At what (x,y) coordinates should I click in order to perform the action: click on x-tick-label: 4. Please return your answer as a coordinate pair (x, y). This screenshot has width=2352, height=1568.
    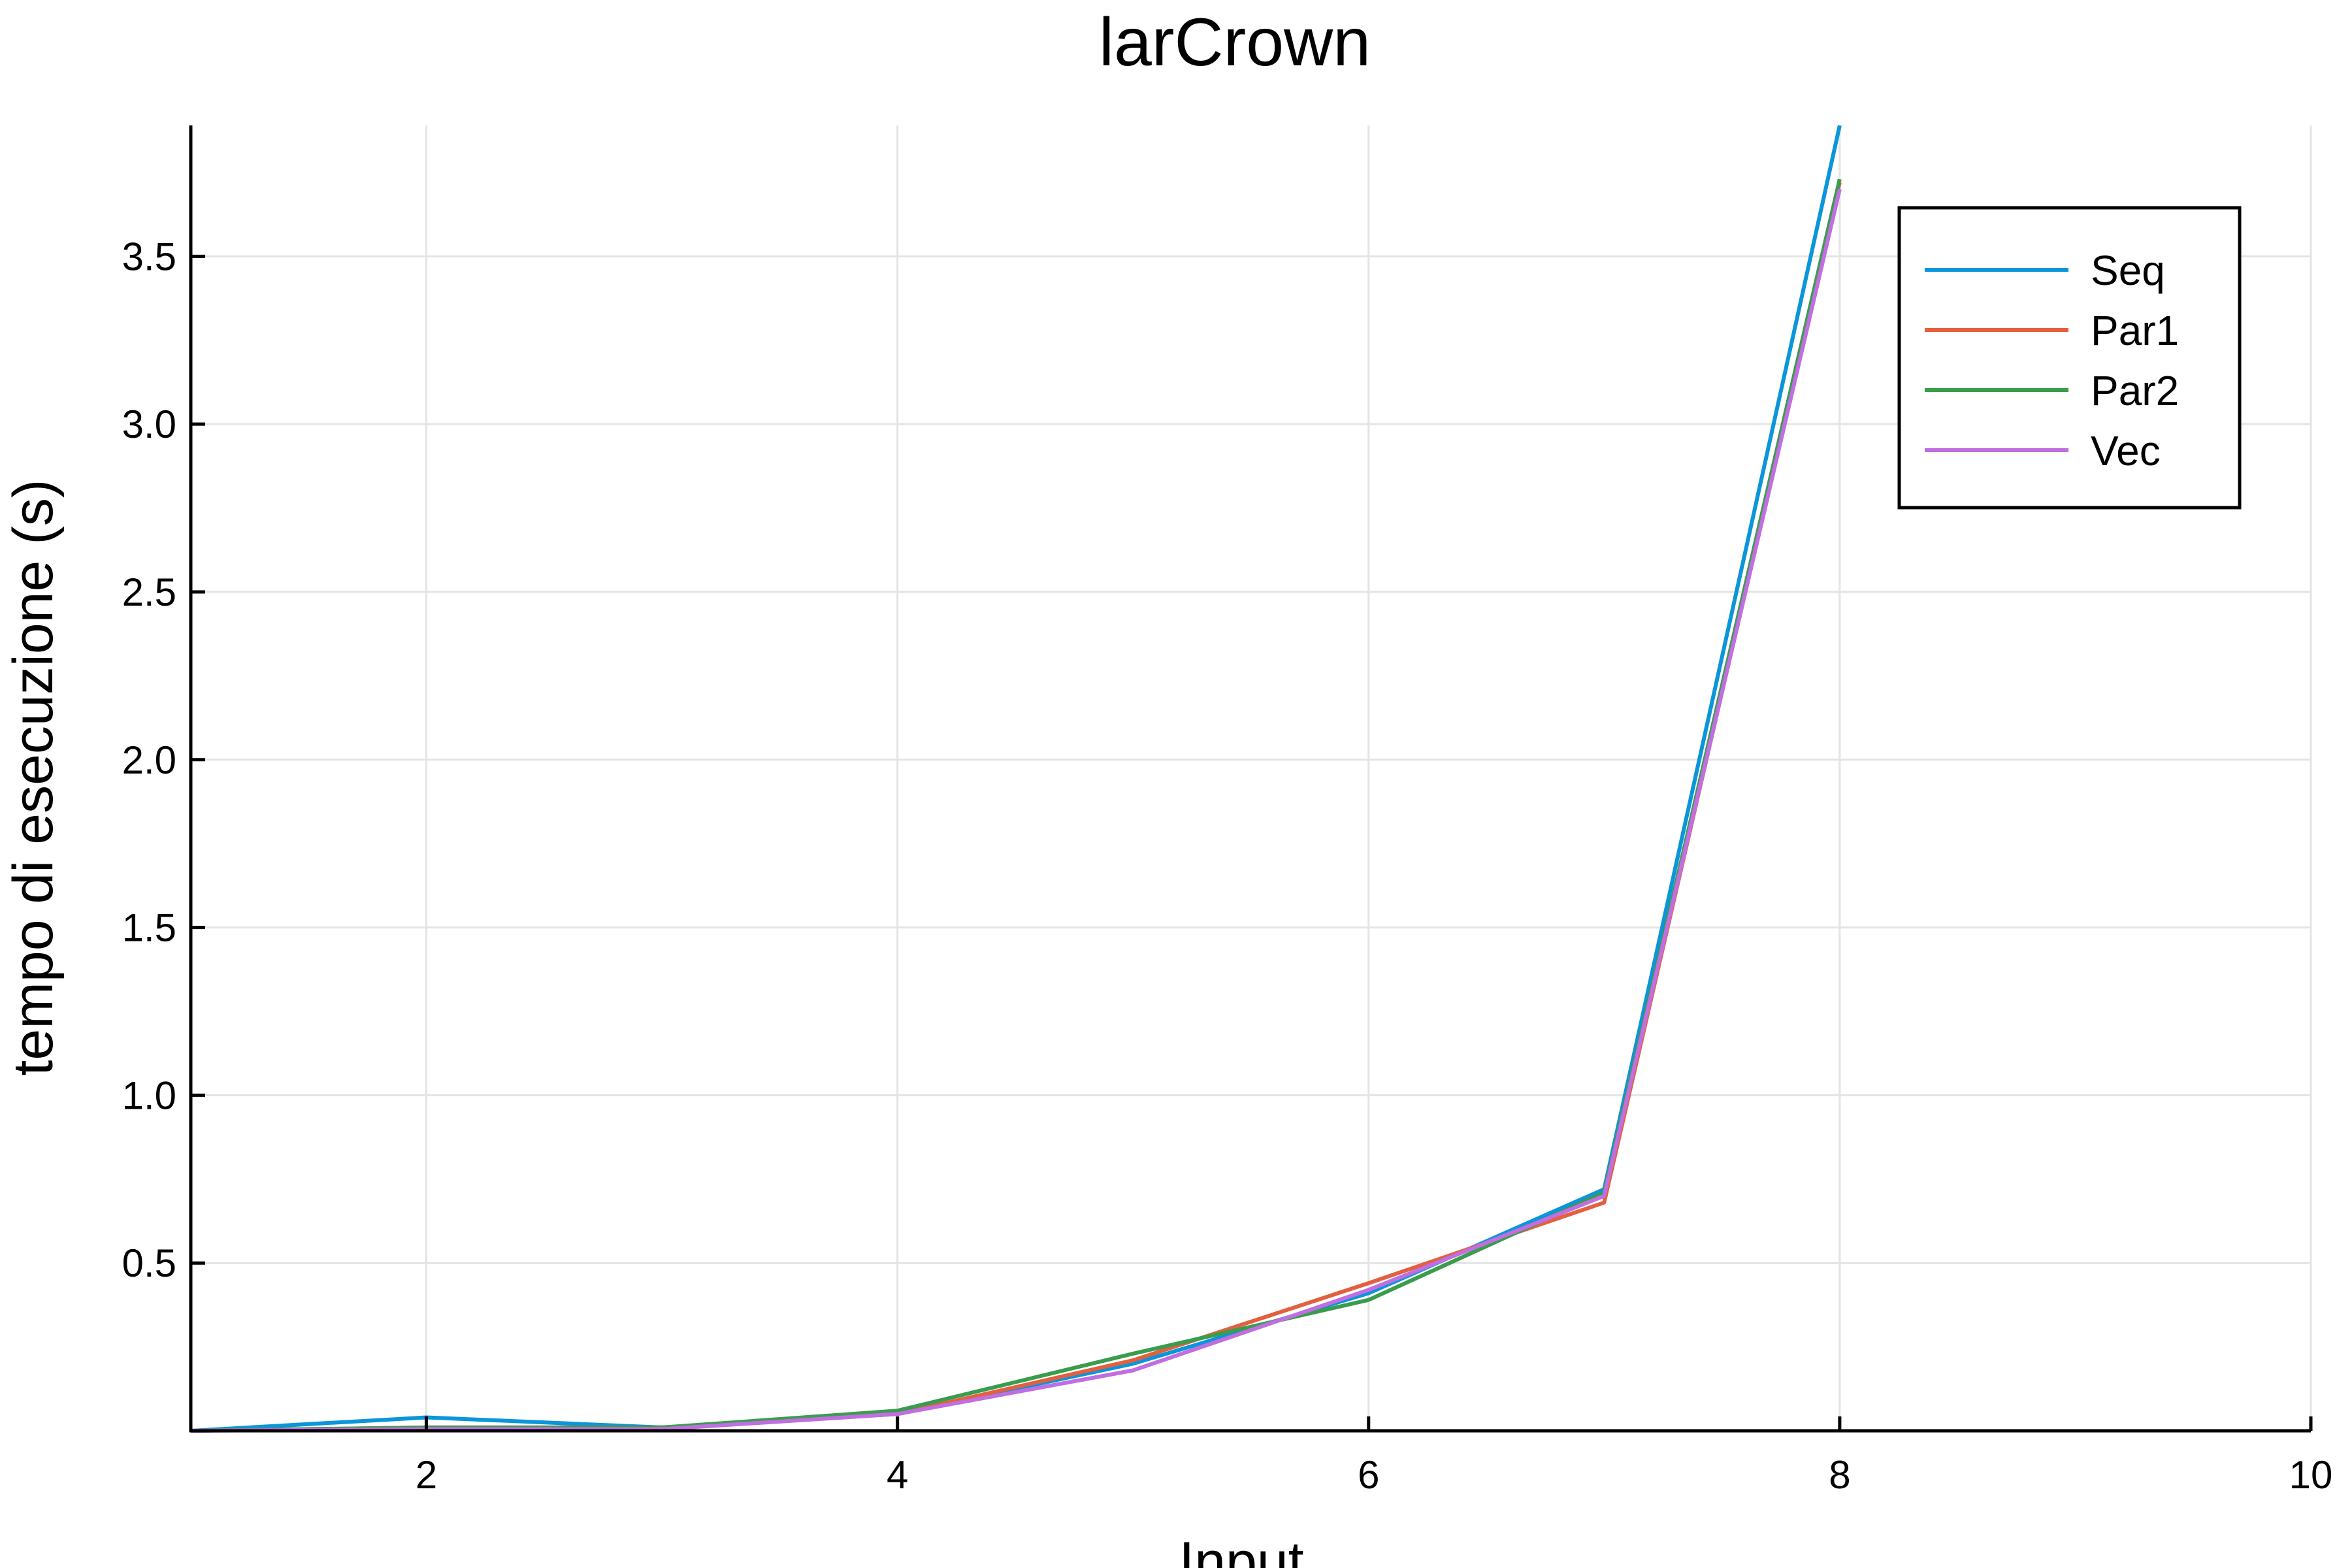
    Looking at the image, I should click on (897, 1475).